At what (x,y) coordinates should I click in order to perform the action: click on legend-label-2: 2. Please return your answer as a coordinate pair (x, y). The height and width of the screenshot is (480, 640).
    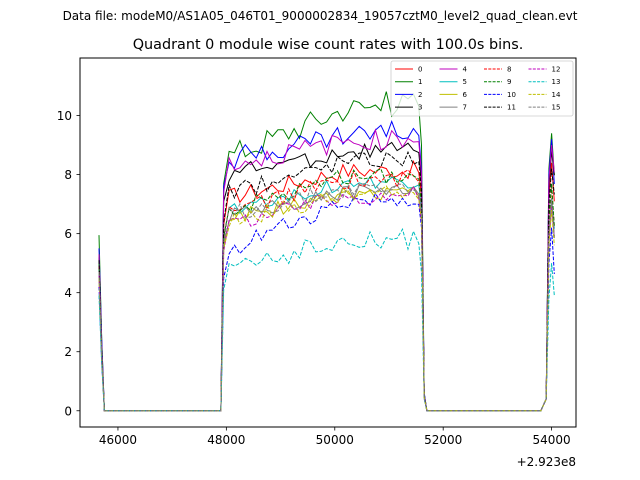
    Looking at the image, I should click on (420, 95).